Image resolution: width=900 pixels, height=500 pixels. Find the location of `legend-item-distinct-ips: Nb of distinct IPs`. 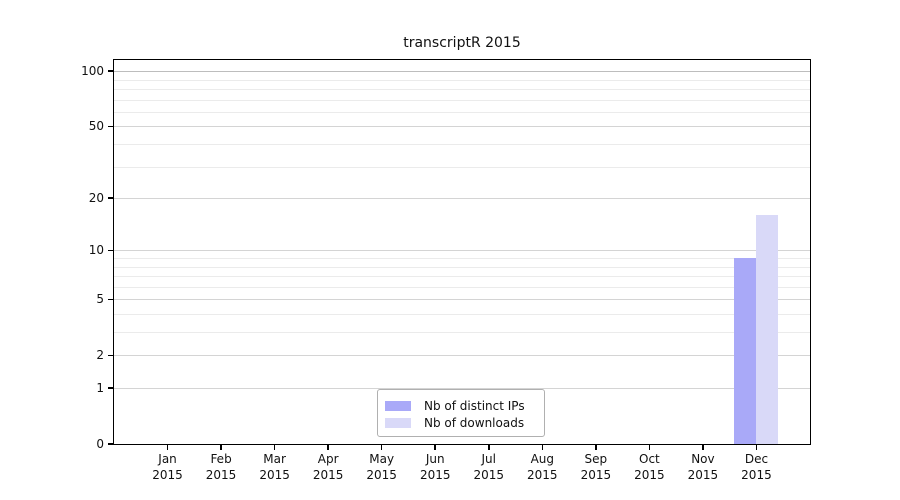

legend-item-distinct-ips: Nb of distinct IPs is located at coordinates (464, 405).